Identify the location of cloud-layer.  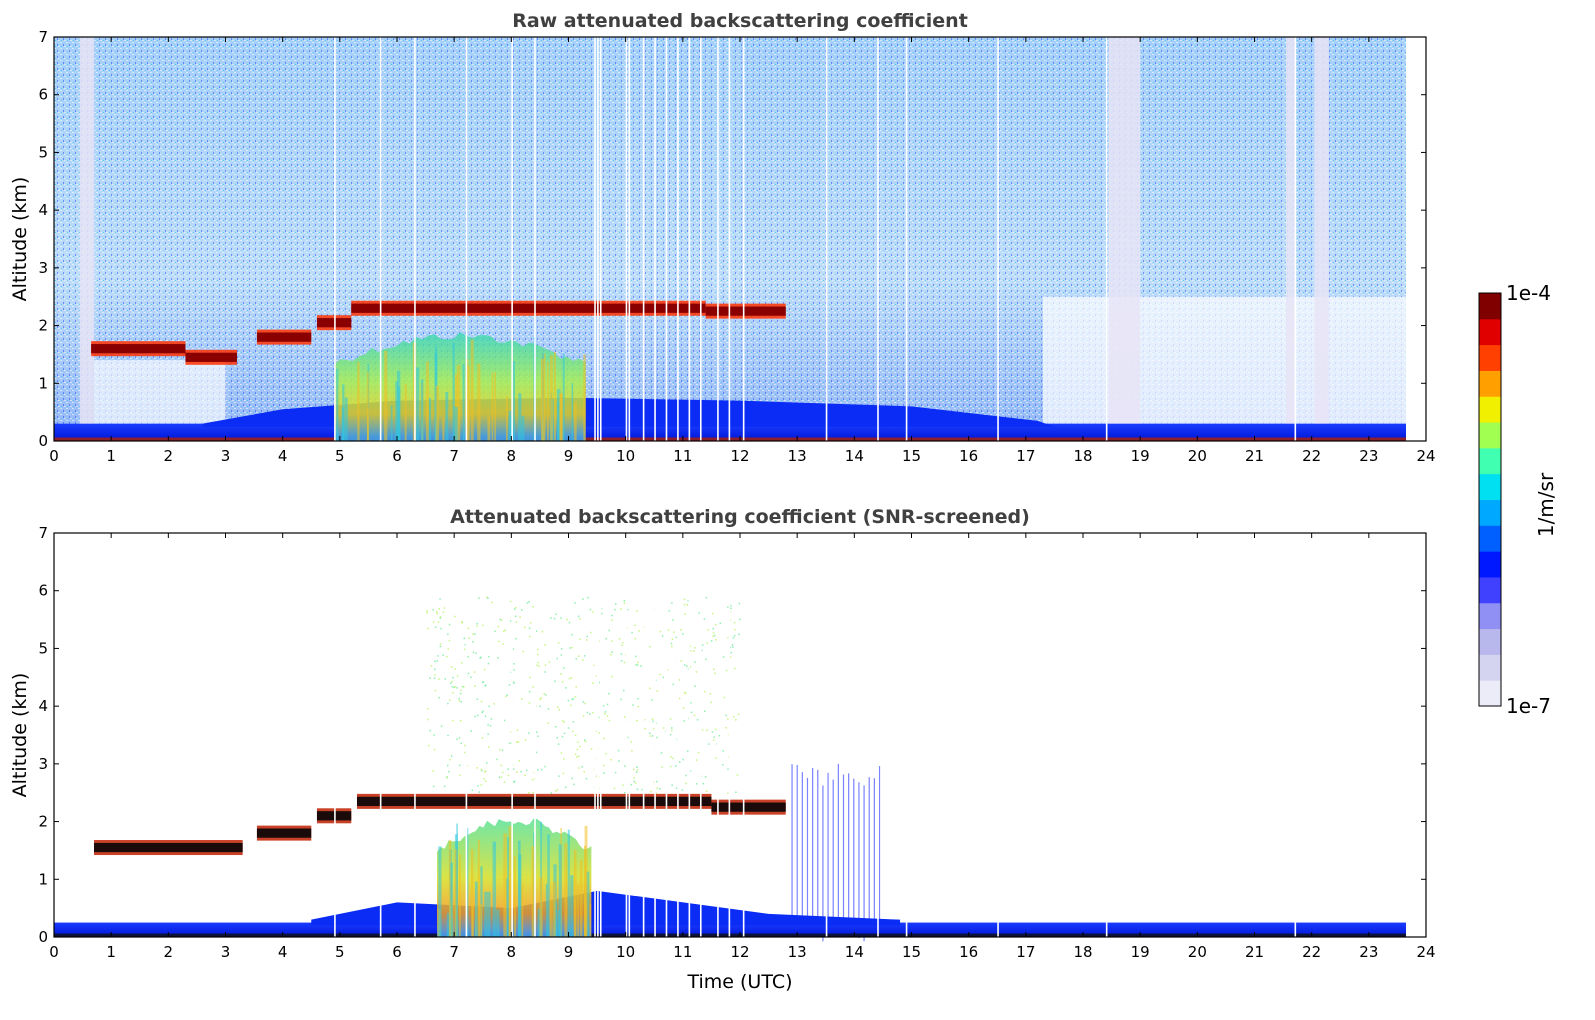
(168, 847).